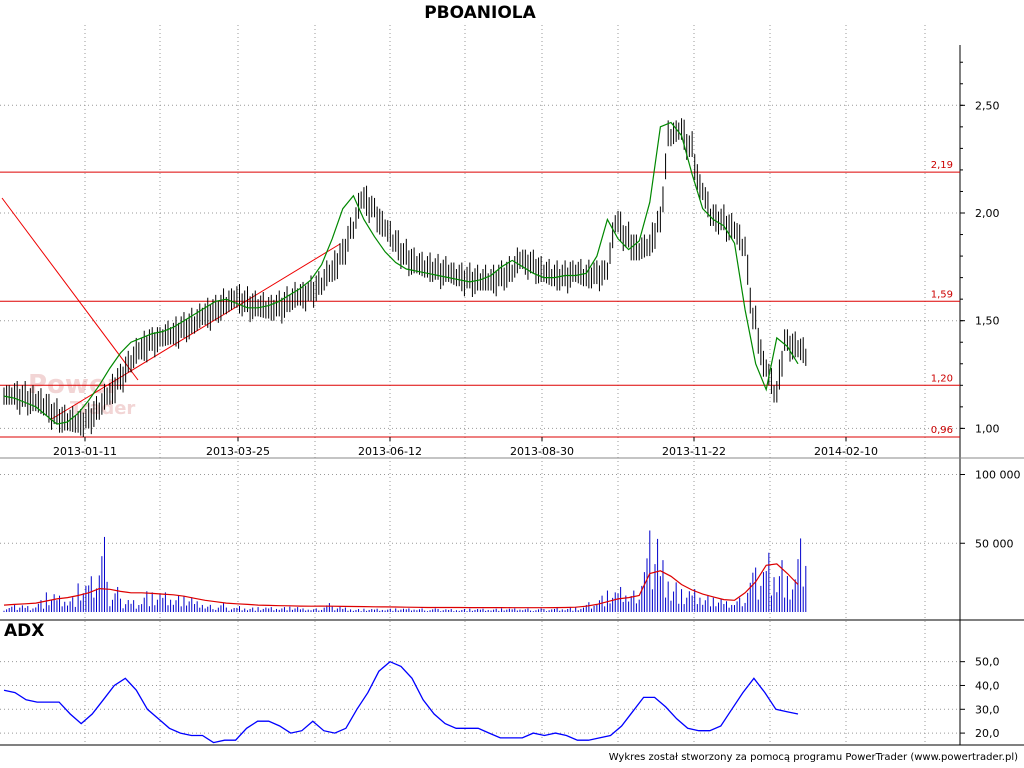 The height and width of the screenshot is (768, 1024). Describe the element at coordinates (942, 165) in the screenshot. I see `level-label: 2,19` at that location.